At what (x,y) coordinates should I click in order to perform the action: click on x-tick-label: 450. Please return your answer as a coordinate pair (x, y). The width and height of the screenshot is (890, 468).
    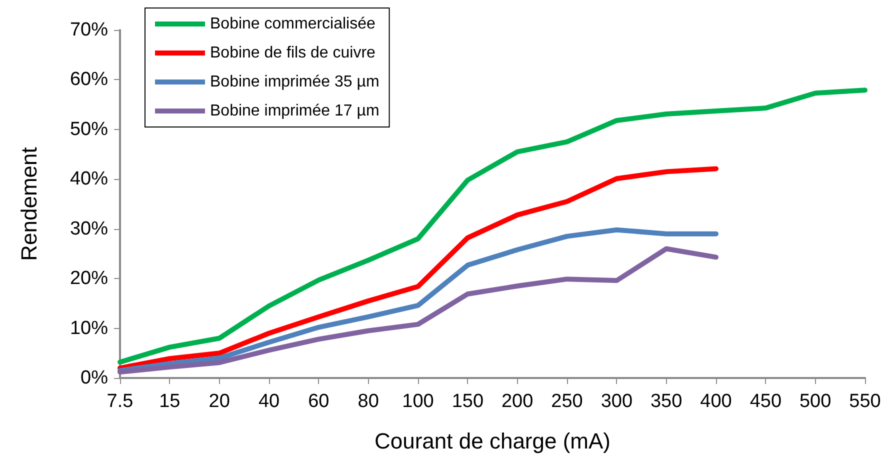
    Looking at the image, I should click on (766, 401).